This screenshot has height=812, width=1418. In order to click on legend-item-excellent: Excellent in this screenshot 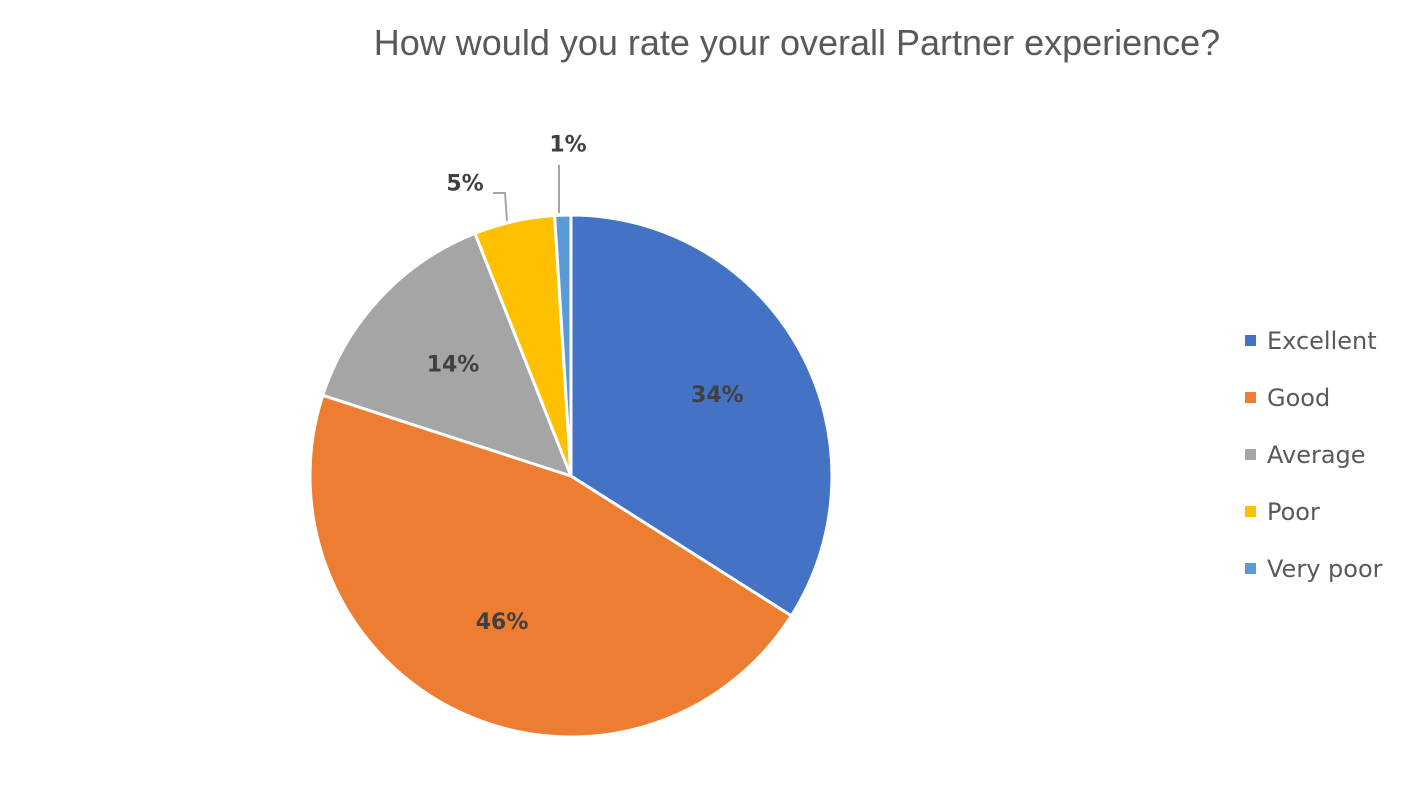, I will do `click(1314, 340)`.